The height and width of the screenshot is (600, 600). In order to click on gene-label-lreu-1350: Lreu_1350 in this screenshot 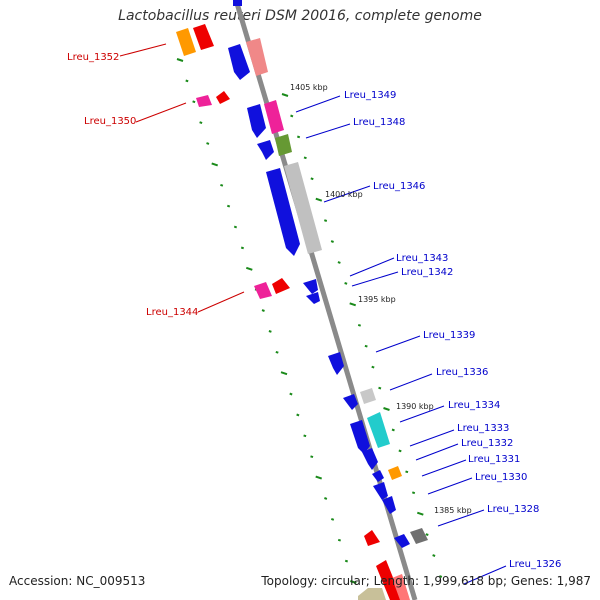, I will do `click(110, 121)`.